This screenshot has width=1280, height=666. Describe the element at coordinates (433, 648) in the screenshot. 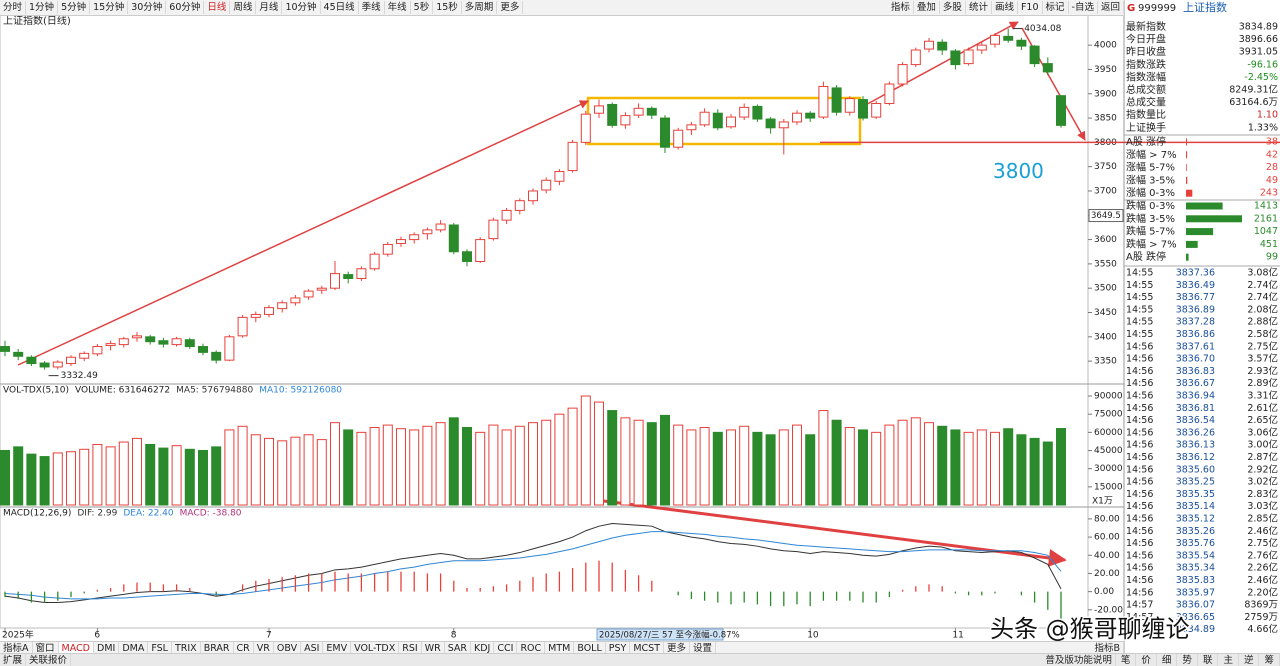

I see `indicator-tab: WR` at that location.